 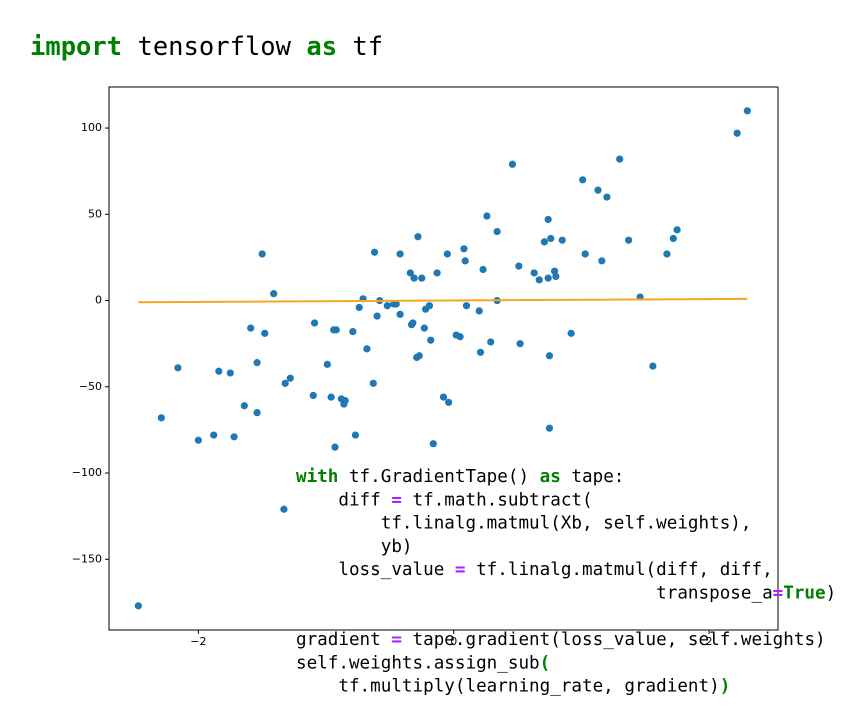 What do you see at coordinates (95, 213) in the screenshot?
I see `y-tick-label: 50` at bounding box center [95, 213].